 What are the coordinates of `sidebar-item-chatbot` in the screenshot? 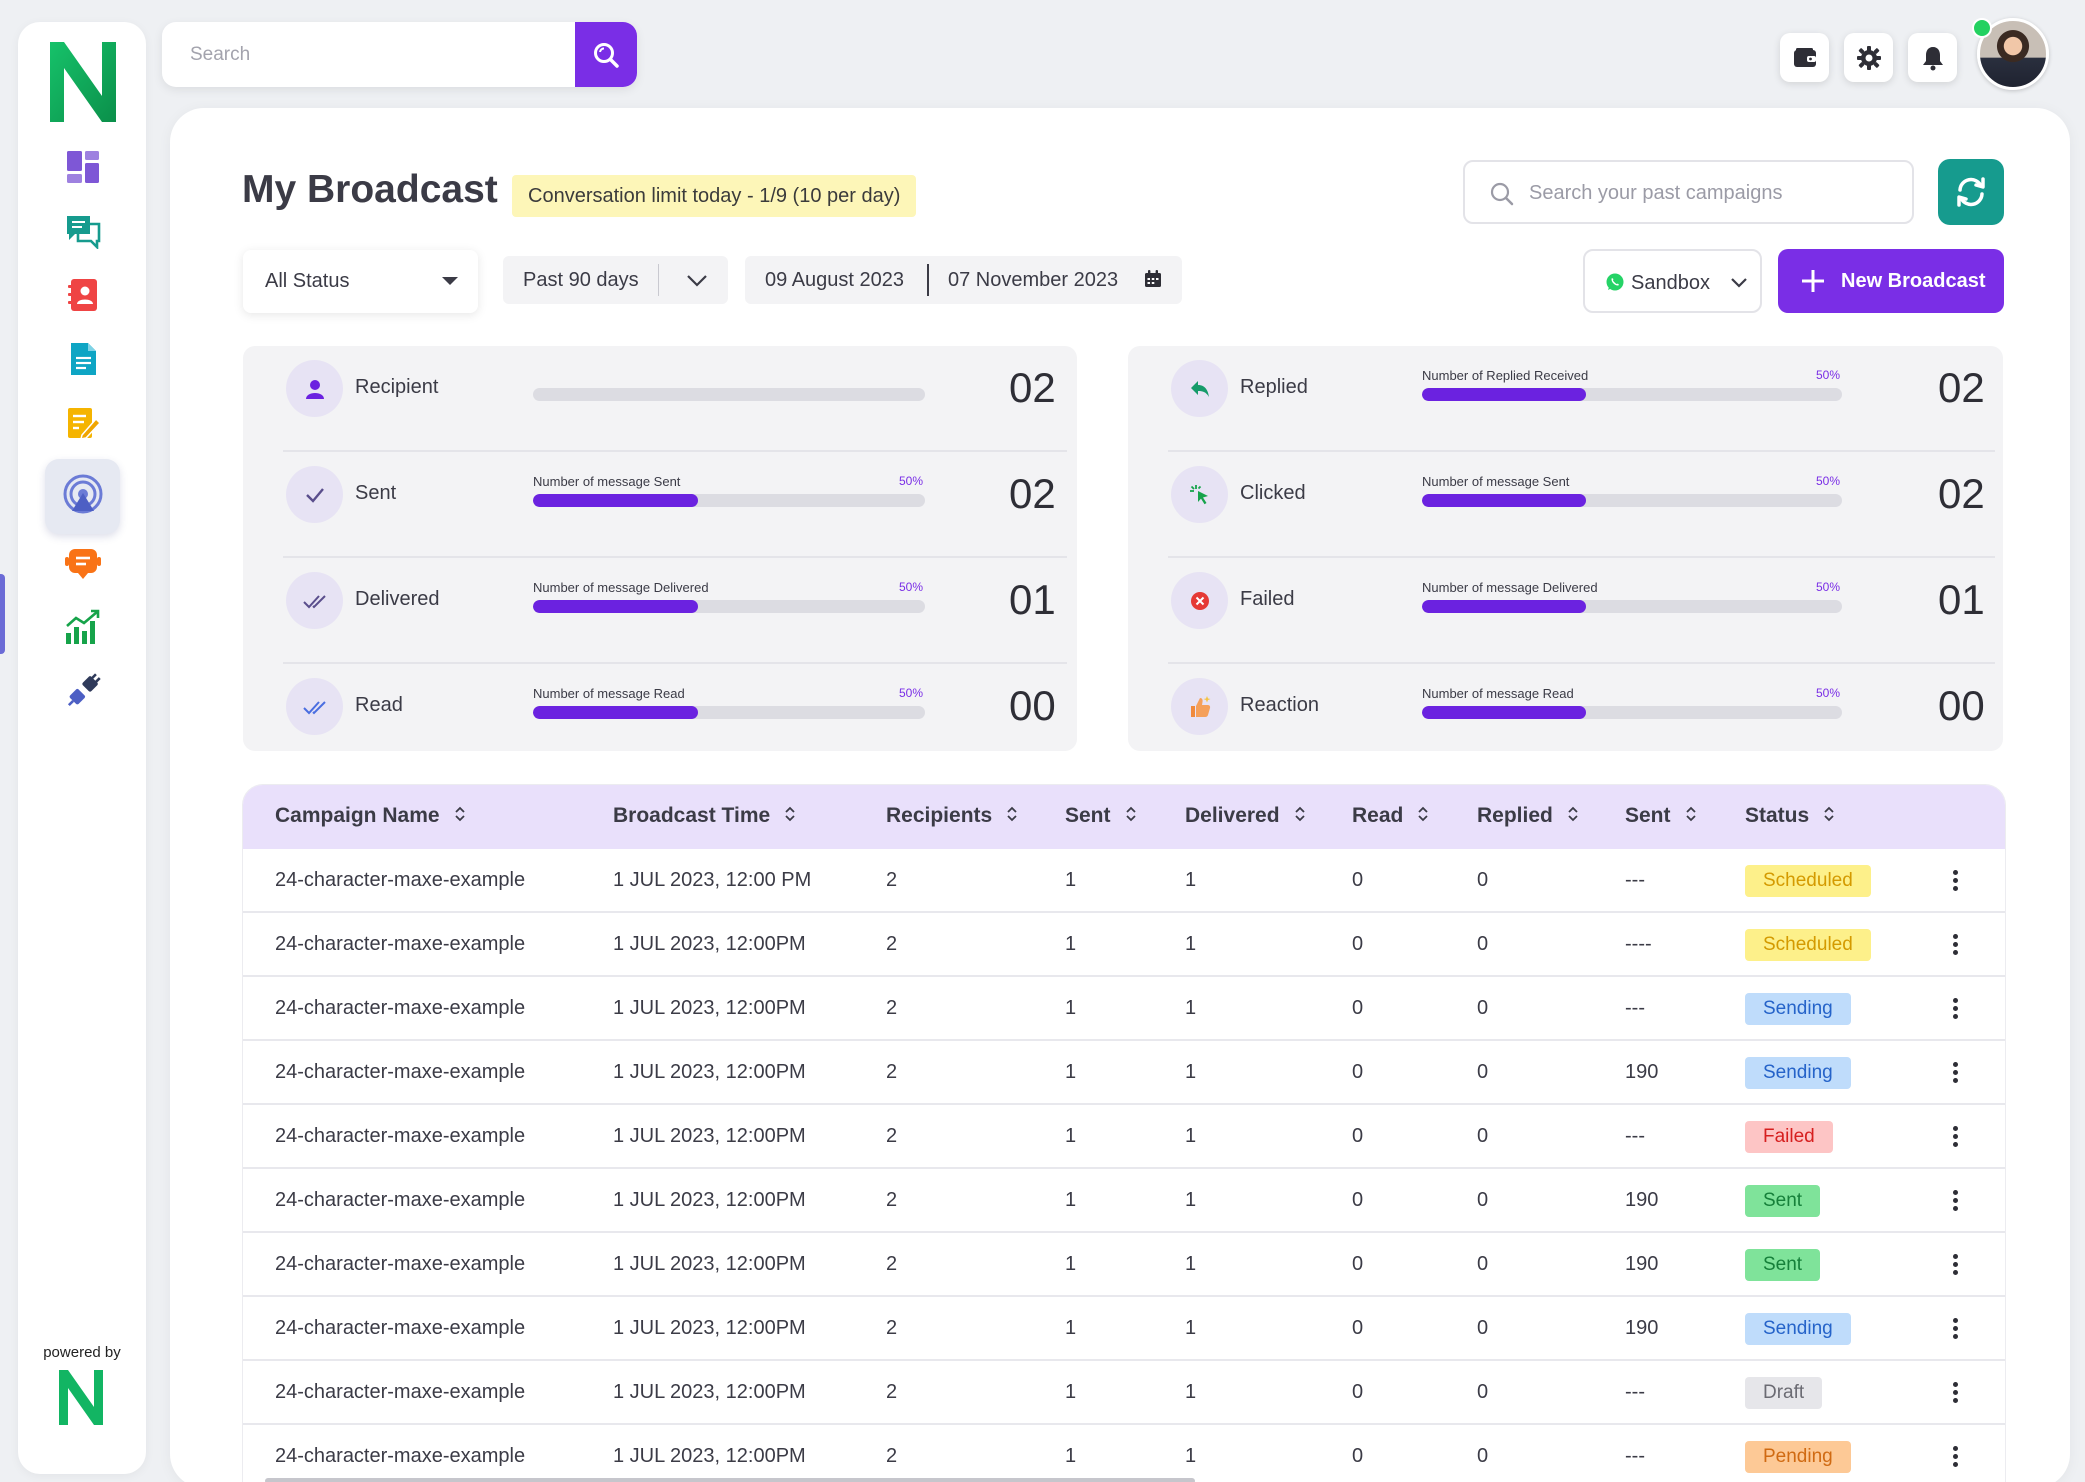 It's located at (82, 565).